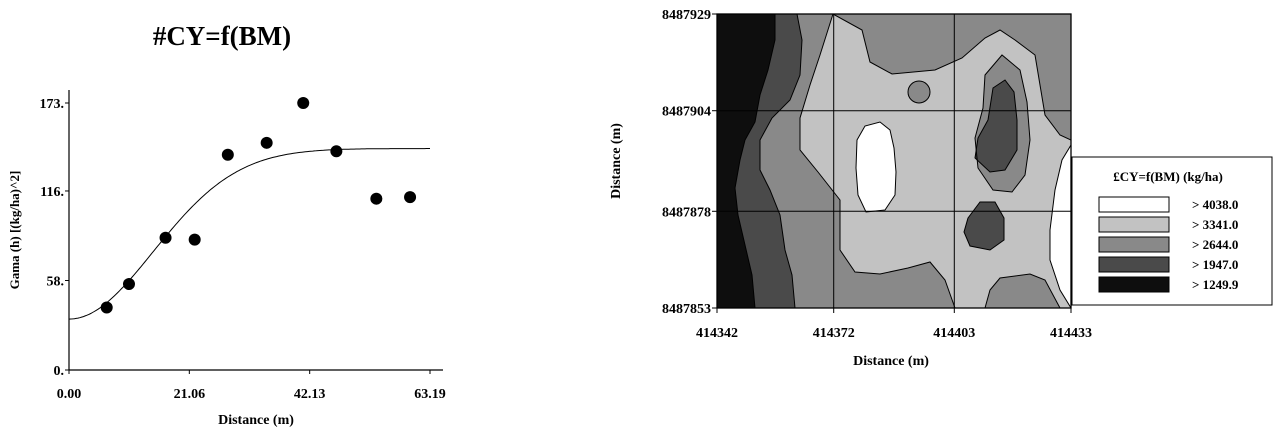 This screenshot has width=1275, height=437. I want to click on x-tick-label: 0.00, so click(69, 394).